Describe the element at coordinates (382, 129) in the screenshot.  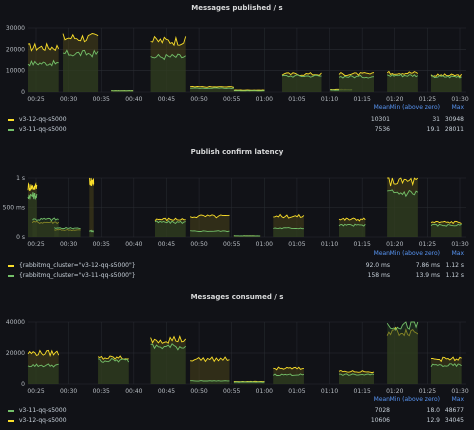
I see `series-mean: 7536` at that location.